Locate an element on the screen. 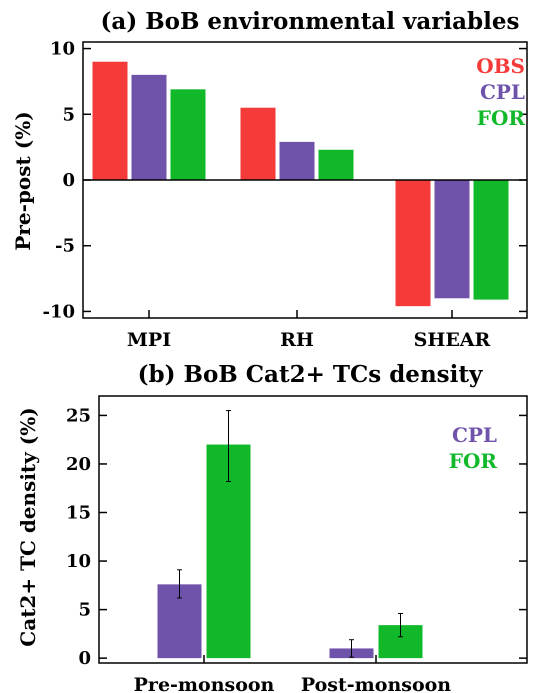  y-tick-label: 25 is located at coordinates (78, 415).